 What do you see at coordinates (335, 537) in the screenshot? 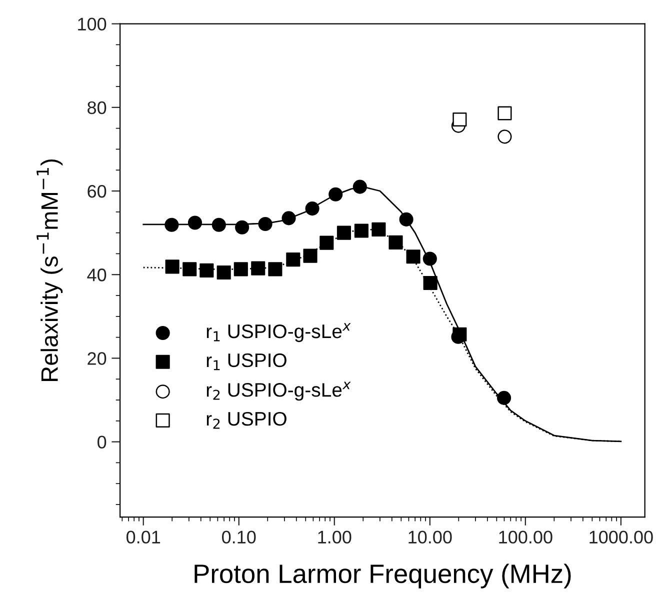
I see `x-tick-label: 1.00` at bounding box center [335, 537].